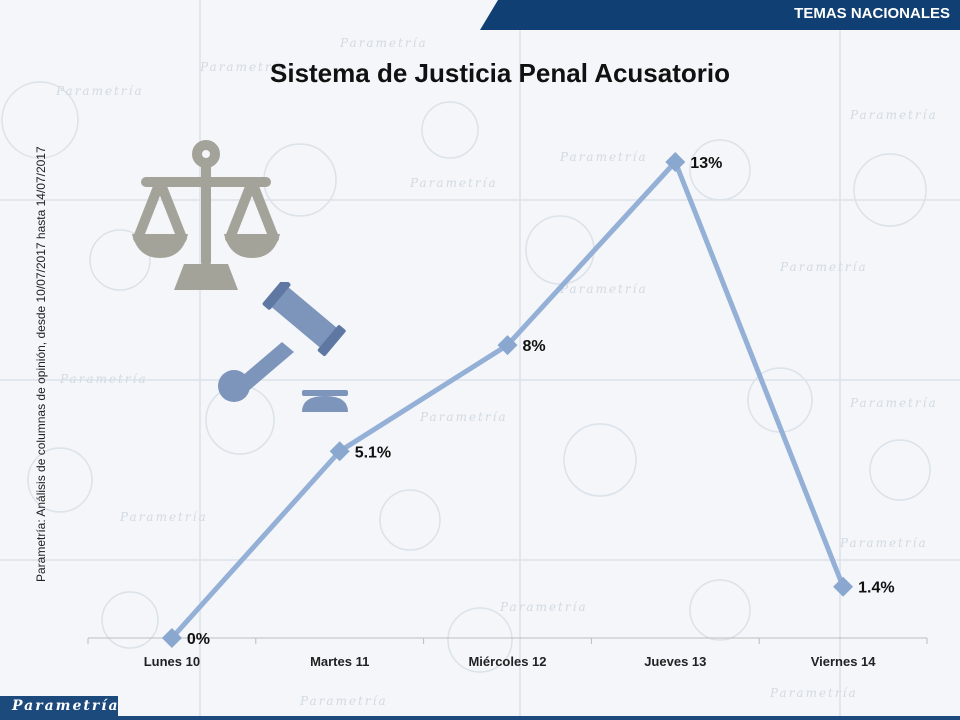 This screenshot has width=960, height=720. Describe the element at coordinates (172, 661) in the screenshot. I see `category-label: Lunes 10` at that location.